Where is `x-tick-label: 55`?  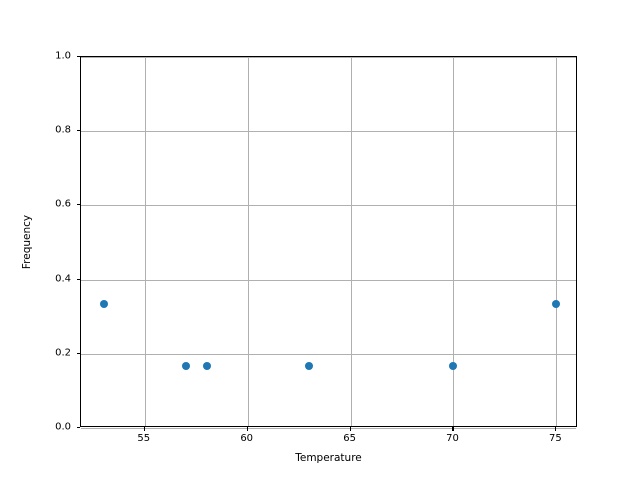 x-tick-label: 55 is located at coordinates (144, 438).